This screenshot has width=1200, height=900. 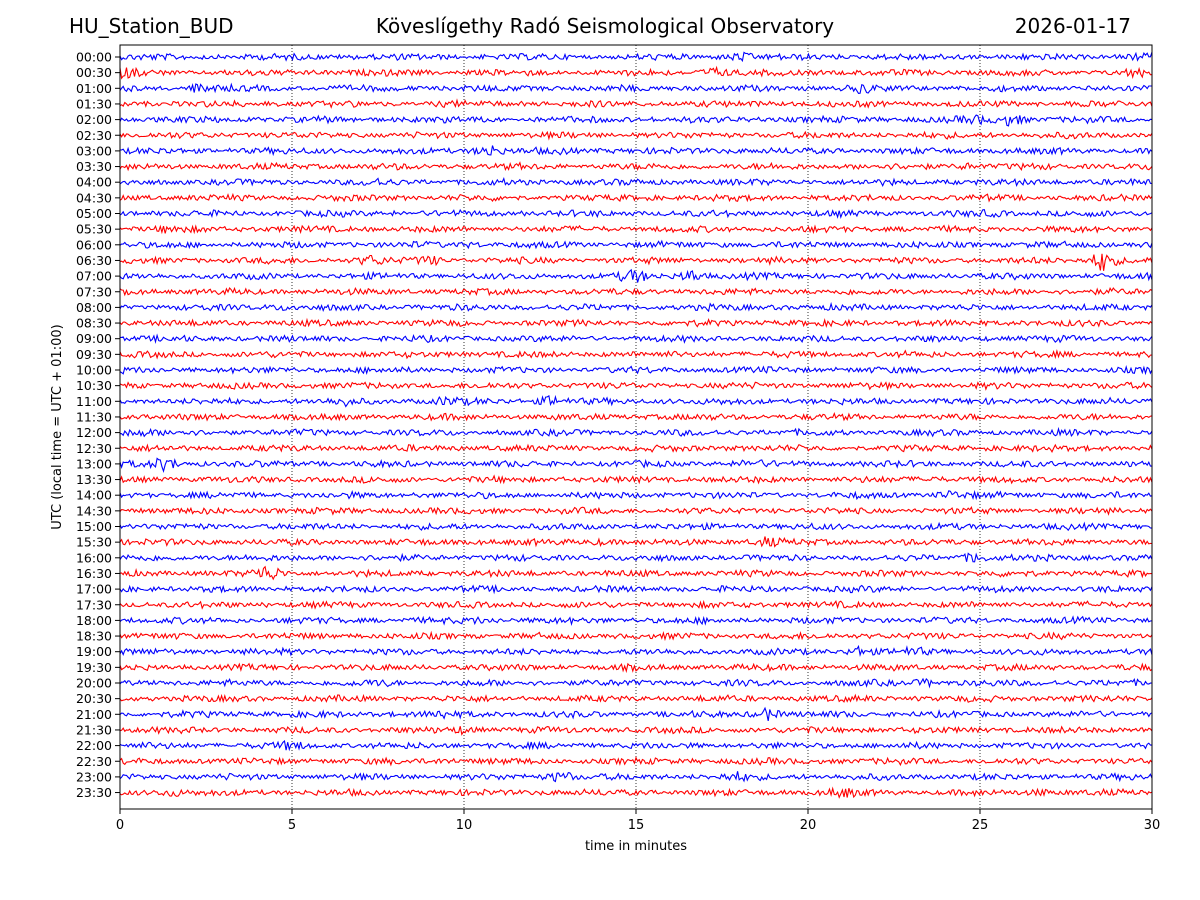 I want to click on y-tick-label: 18:00, so click(x=94, y=620).